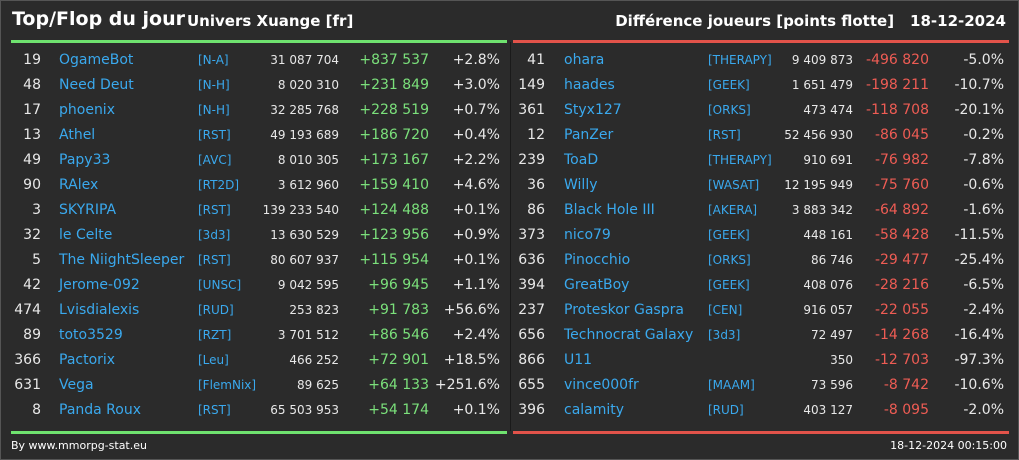  I want to click on player-name-link: RAlex, so click(79, 185).